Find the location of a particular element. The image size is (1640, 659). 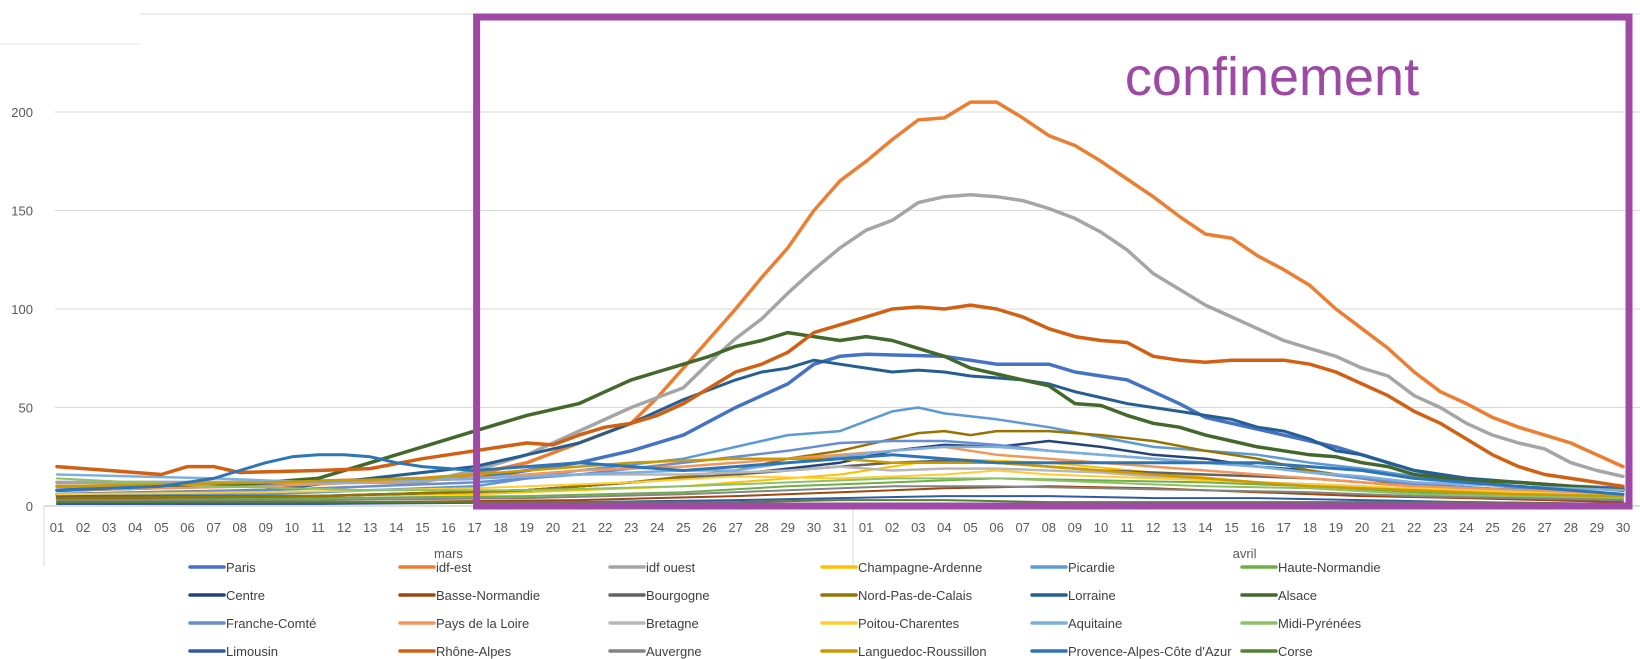

legend-item: Nord-Pas-de-Calais is located at coordinates (896, 595).